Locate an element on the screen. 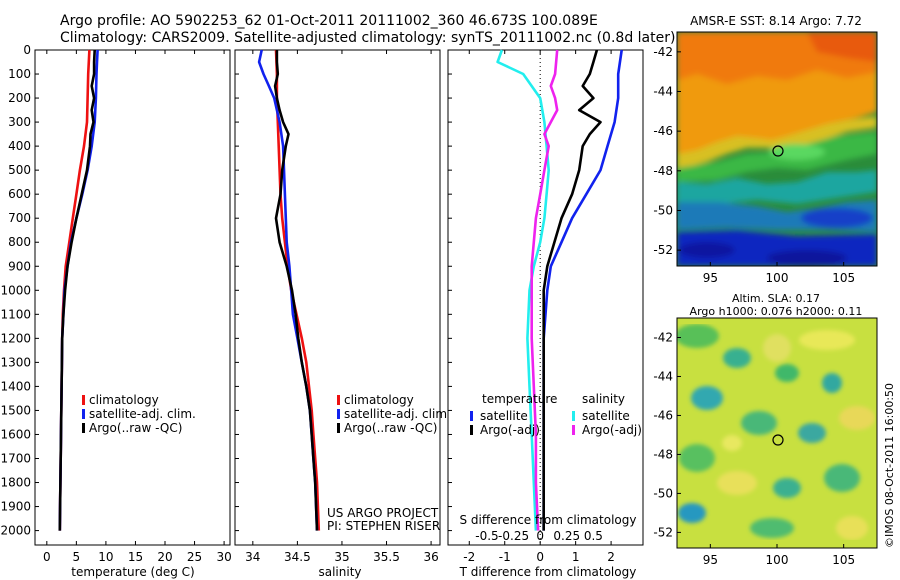  sst-map-axes: 95 100 105 -42 -44 -46 -48 -50 -52 is located at coordinates (754, 165).